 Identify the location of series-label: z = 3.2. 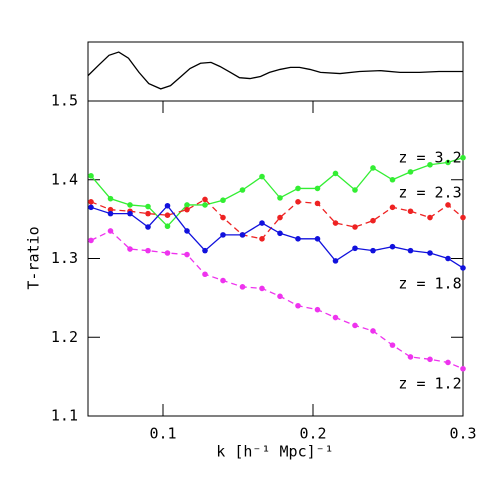
(429, 158).